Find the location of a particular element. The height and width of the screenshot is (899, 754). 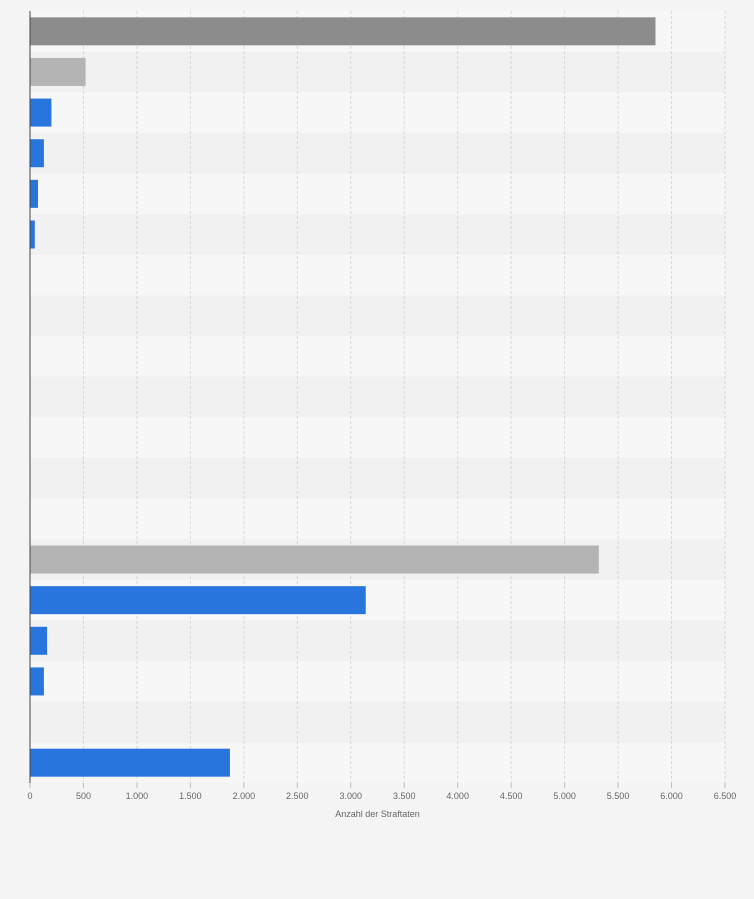

x-tick-label: 1.000 is located at coordinates (137, 796).